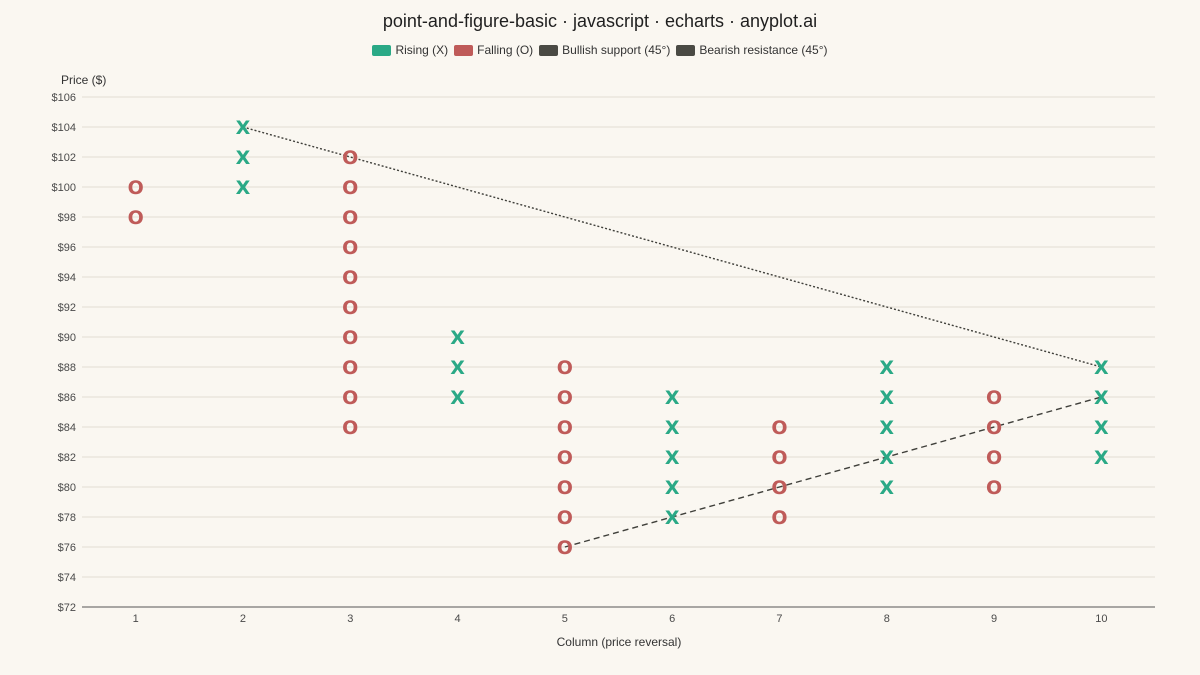 This screenshot has width=1200, height=675. Describe the element at coordinates (616, 50) in the screenshot. I see `legend-label-bullish-support: Bullish support (45°)` at that location.